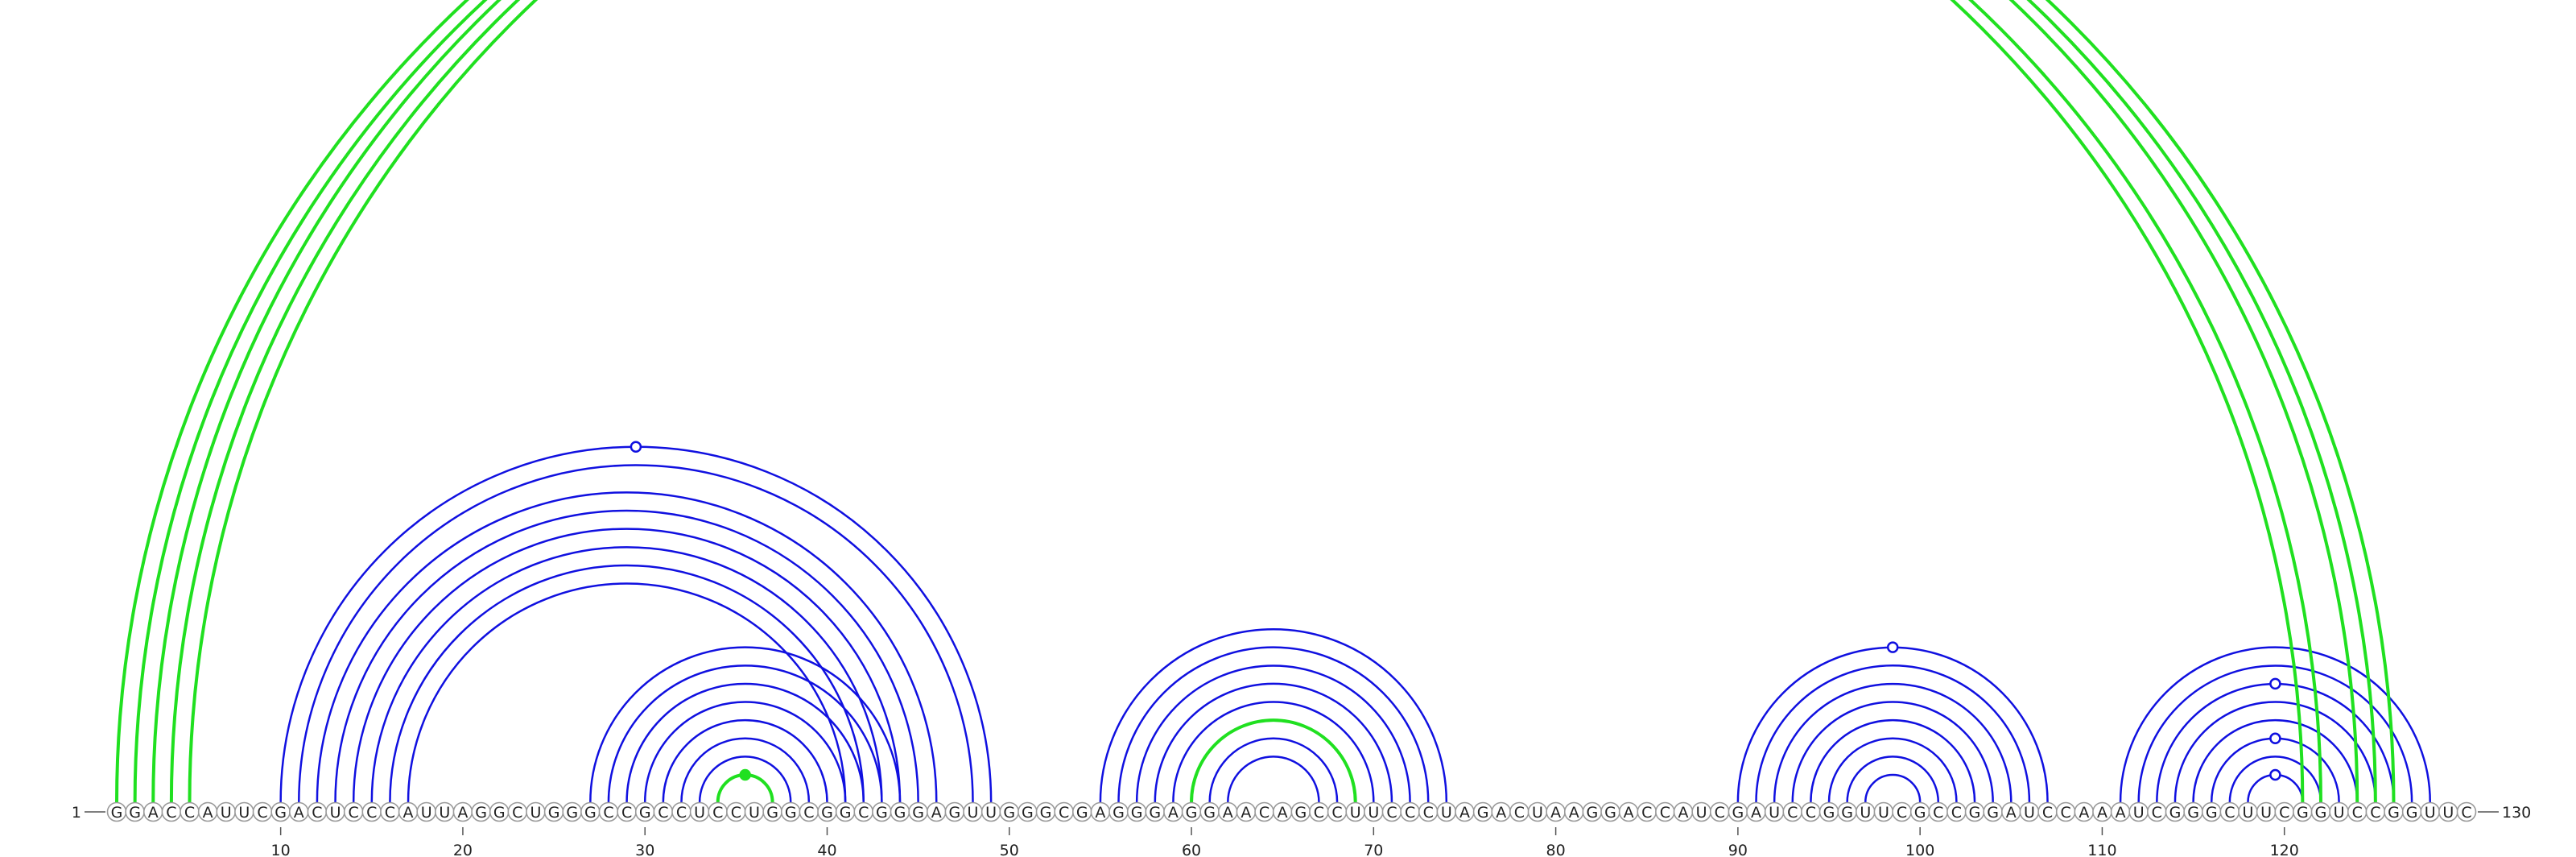  What do you see at coordinates (281, 849) in the screenshot?
I see `tick-label: 10` at bounding box center [281, 849].